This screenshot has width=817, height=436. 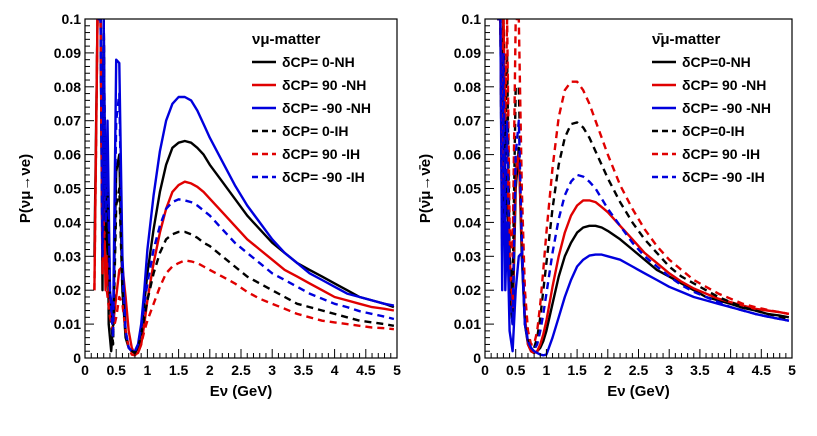 I want to click on legend-title: ν̄μ-matter, so click(x=686, y=39).